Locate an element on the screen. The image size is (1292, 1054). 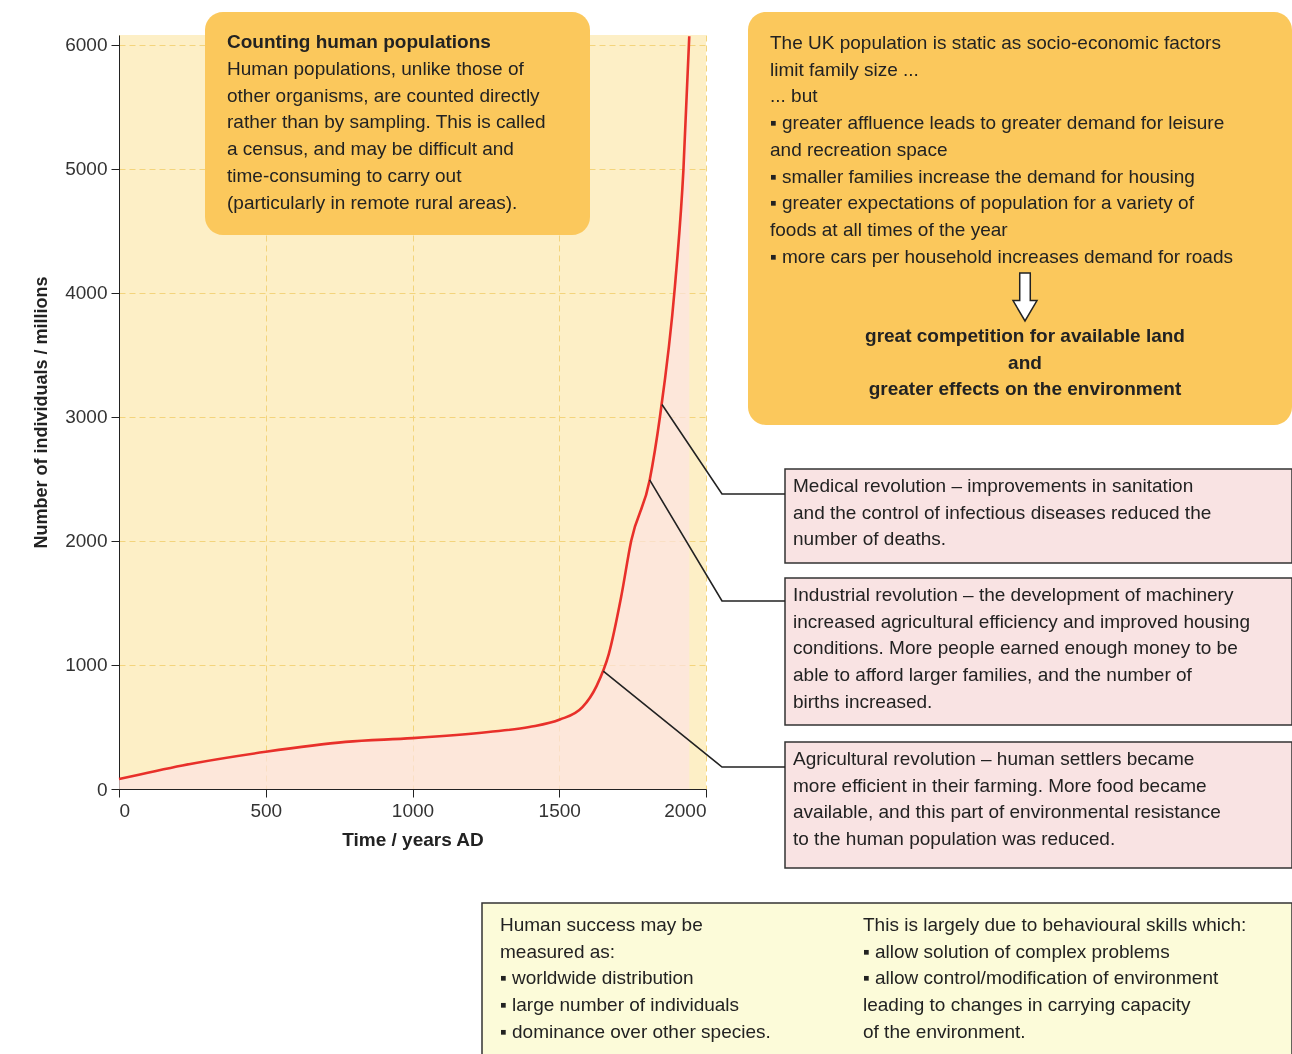
y-tick-label: 5000 is located at coordinates (86, 169).